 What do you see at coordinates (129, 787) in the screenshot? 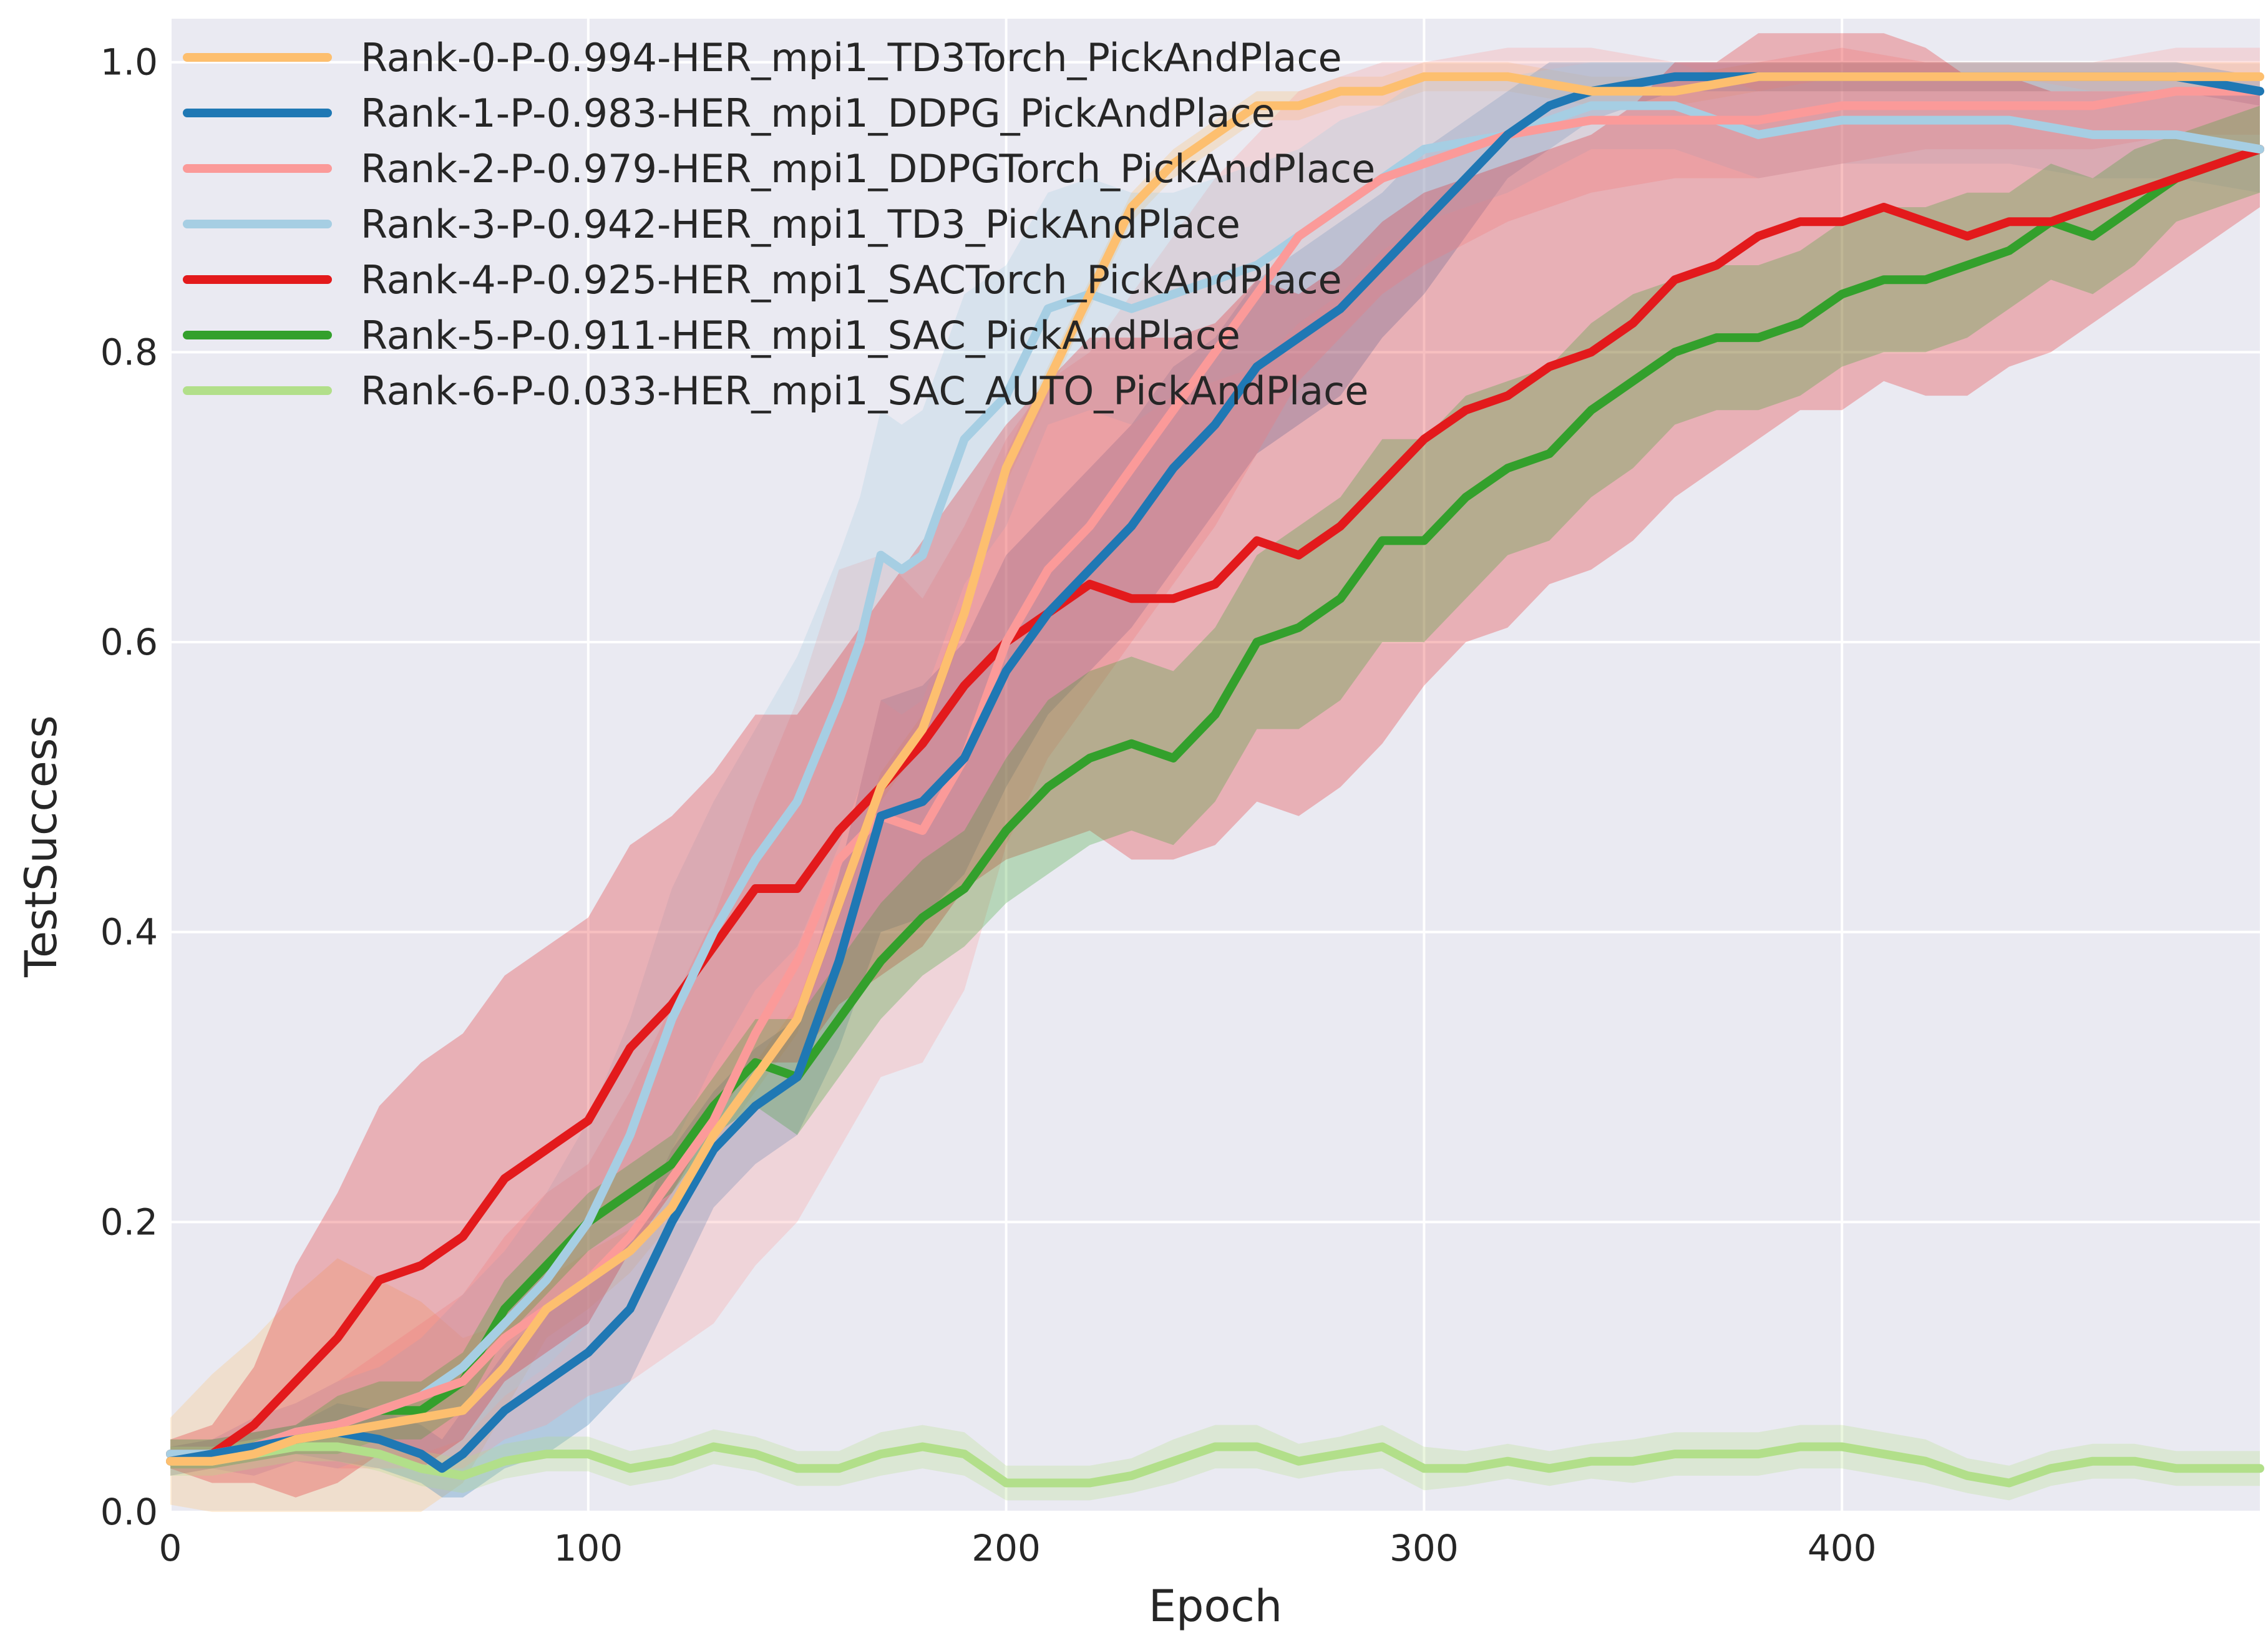
I see `y-axis-ticks: 0.0 0.2 0.4 0.6 0.8 1.0` at bounding box center [129, 787].